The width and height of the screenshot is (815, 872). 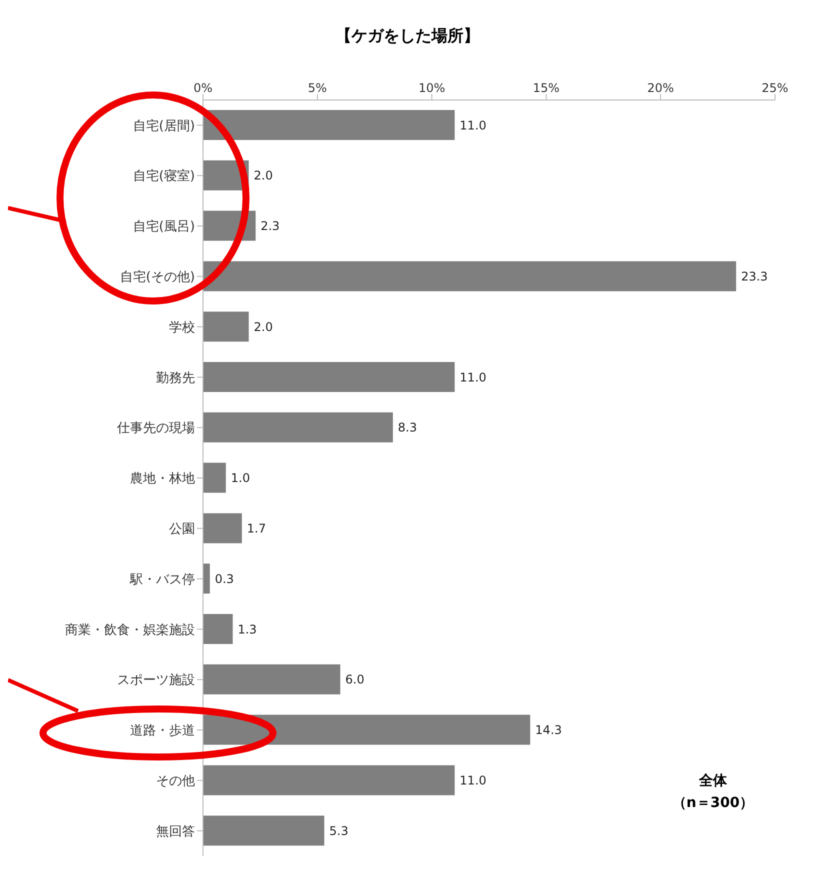 I want to click on y-tick-label: 公園, so click(x=182, y=530).